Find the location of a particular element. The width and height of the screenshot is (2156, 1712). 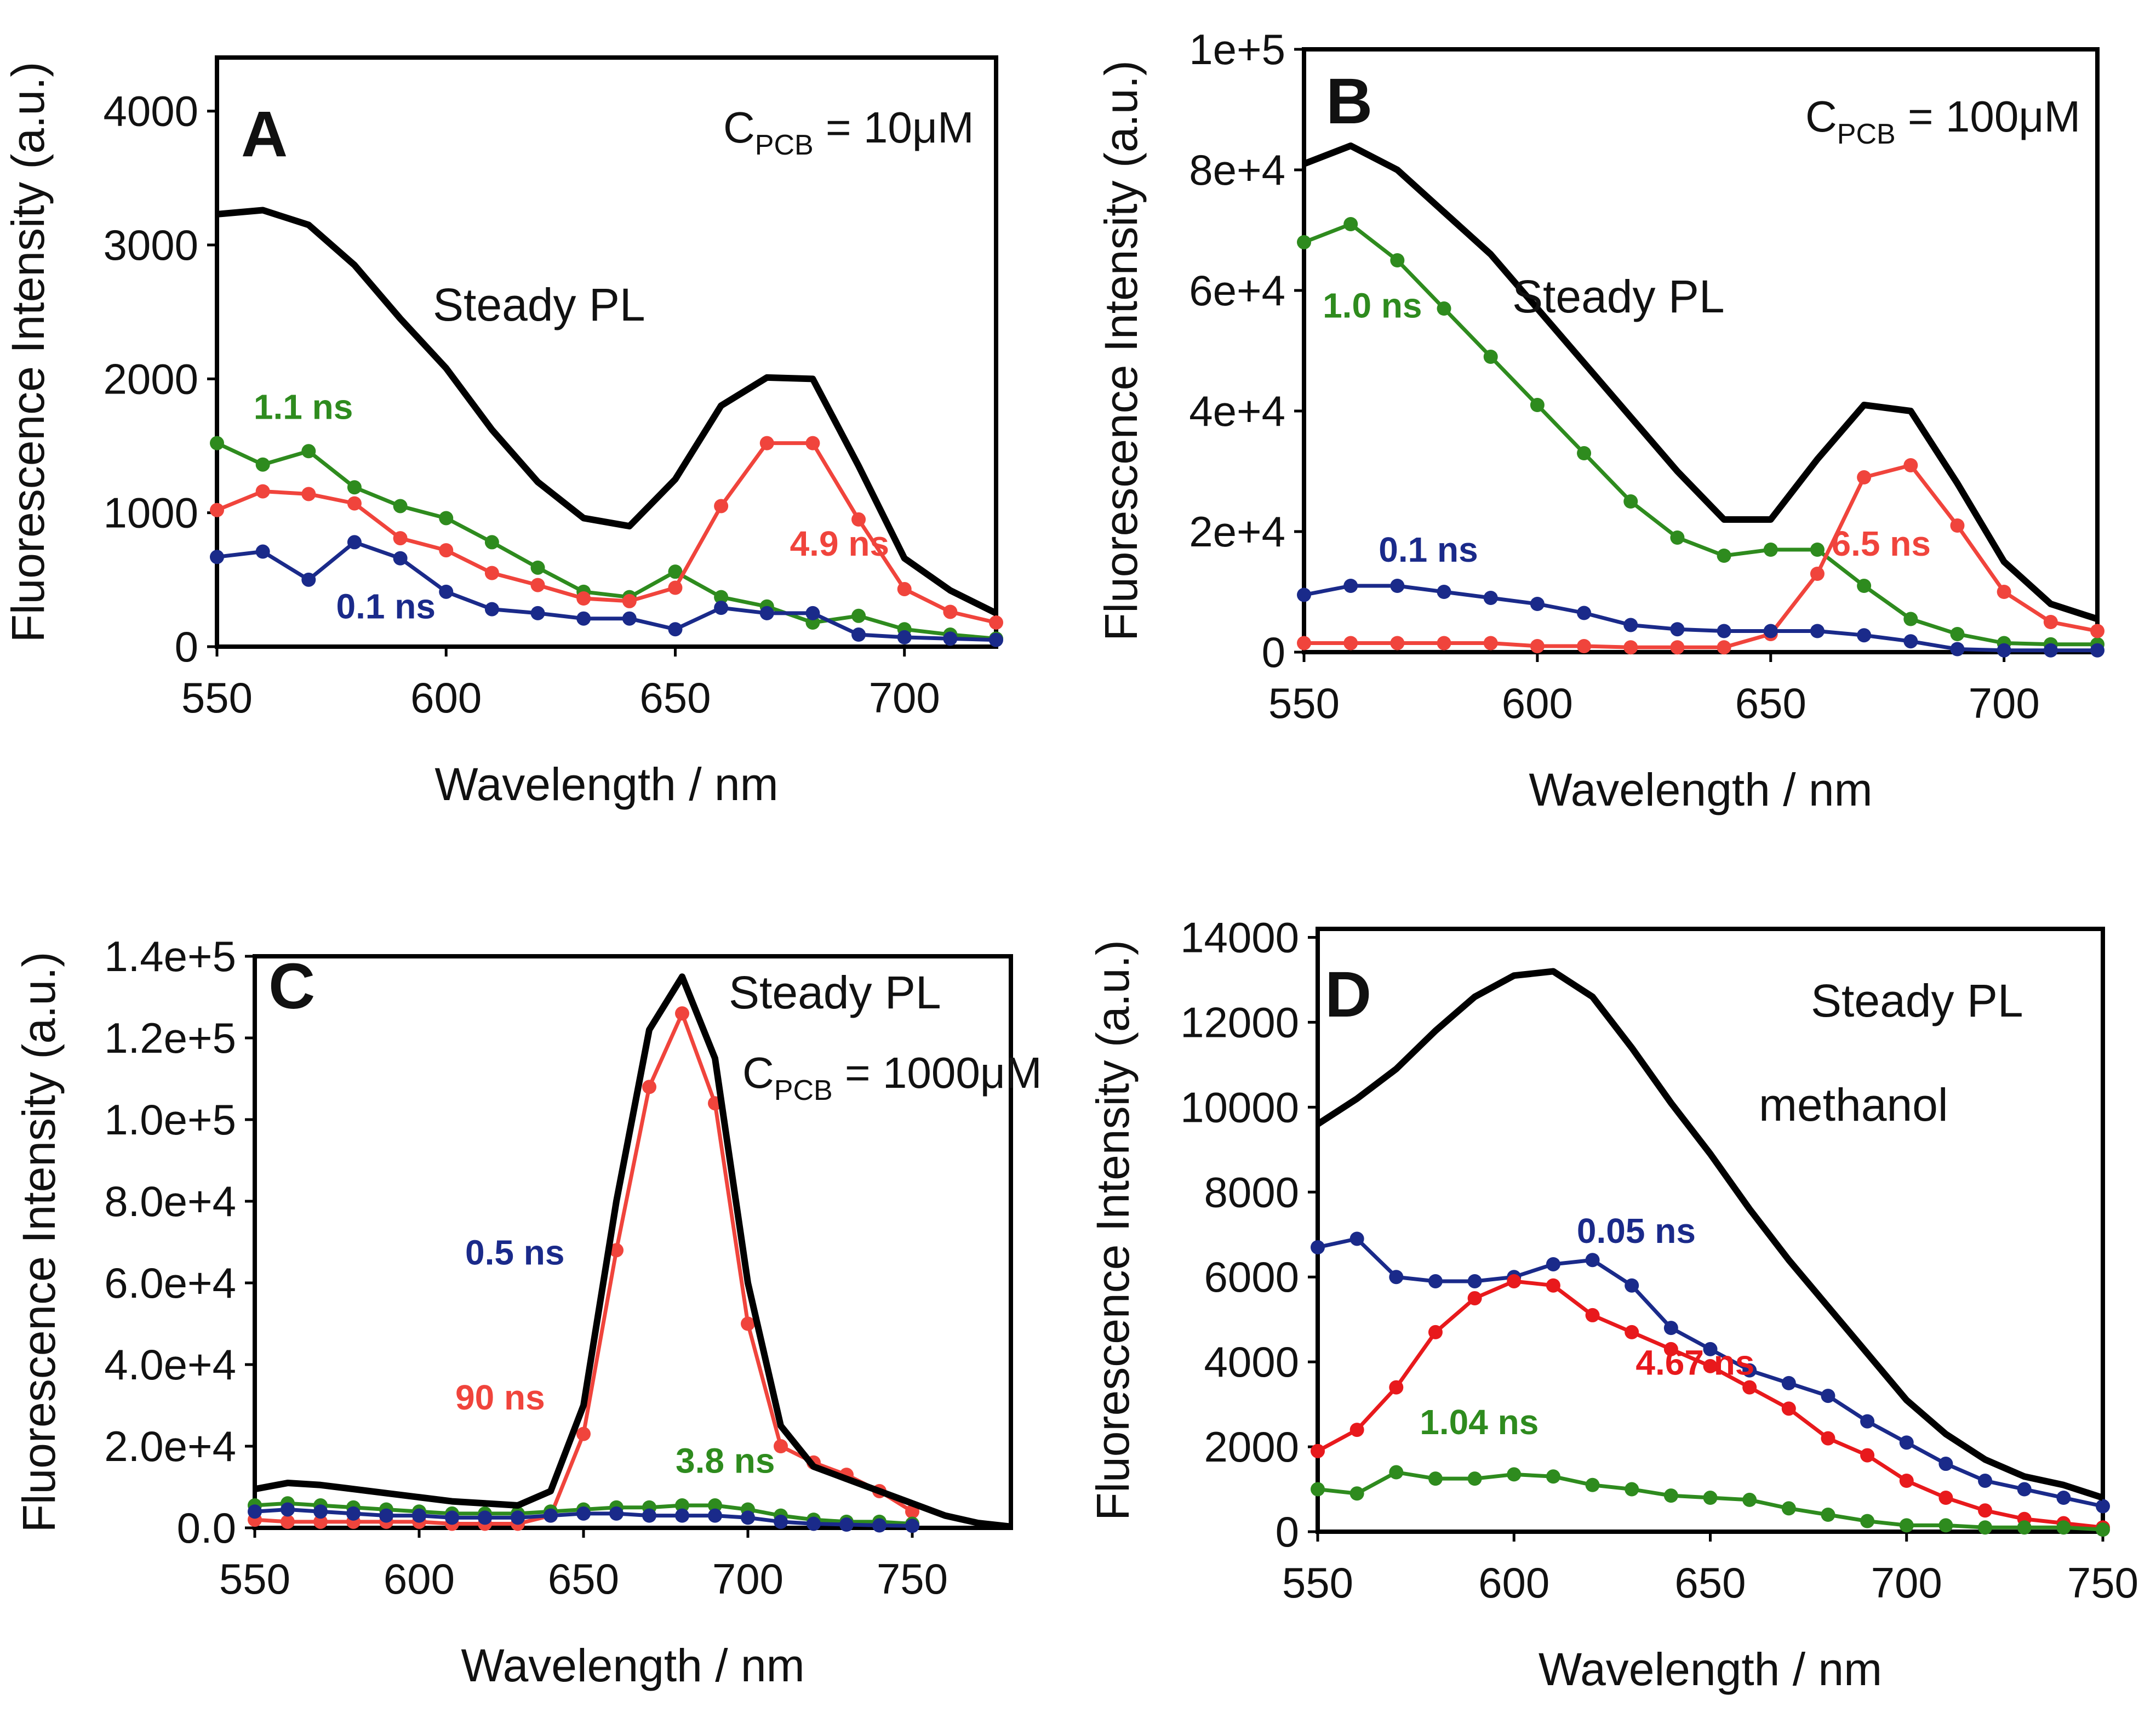

series-1_04-ns: 1.04 ns is located at coordinates (1710, 1469).